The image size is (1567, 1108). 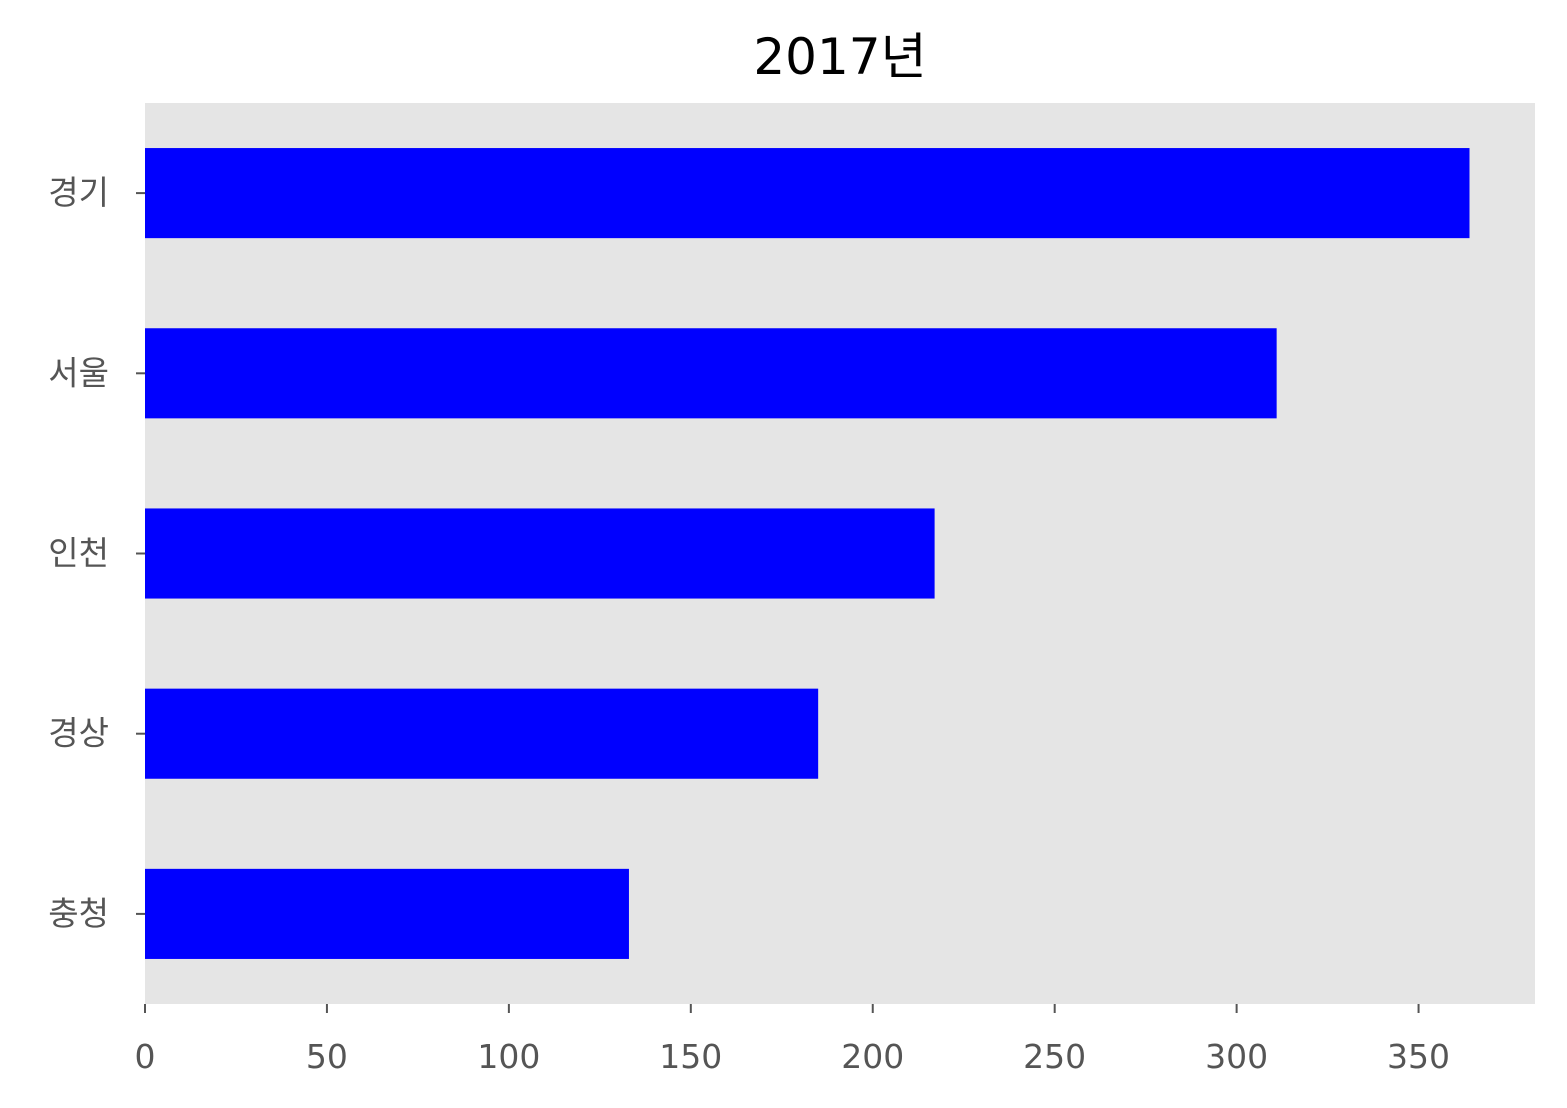 I want to click on y-tick-label-2: 인천, so click(x=78, y=553).